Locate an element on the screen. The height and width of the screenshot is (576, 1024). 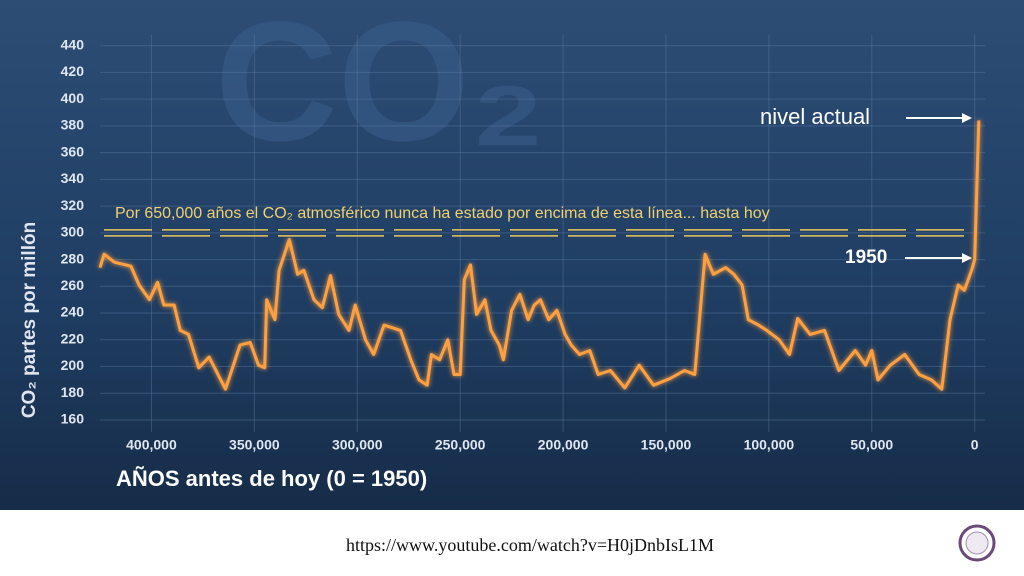
y-tick-label: 220 is located at coordinates (73, 338).